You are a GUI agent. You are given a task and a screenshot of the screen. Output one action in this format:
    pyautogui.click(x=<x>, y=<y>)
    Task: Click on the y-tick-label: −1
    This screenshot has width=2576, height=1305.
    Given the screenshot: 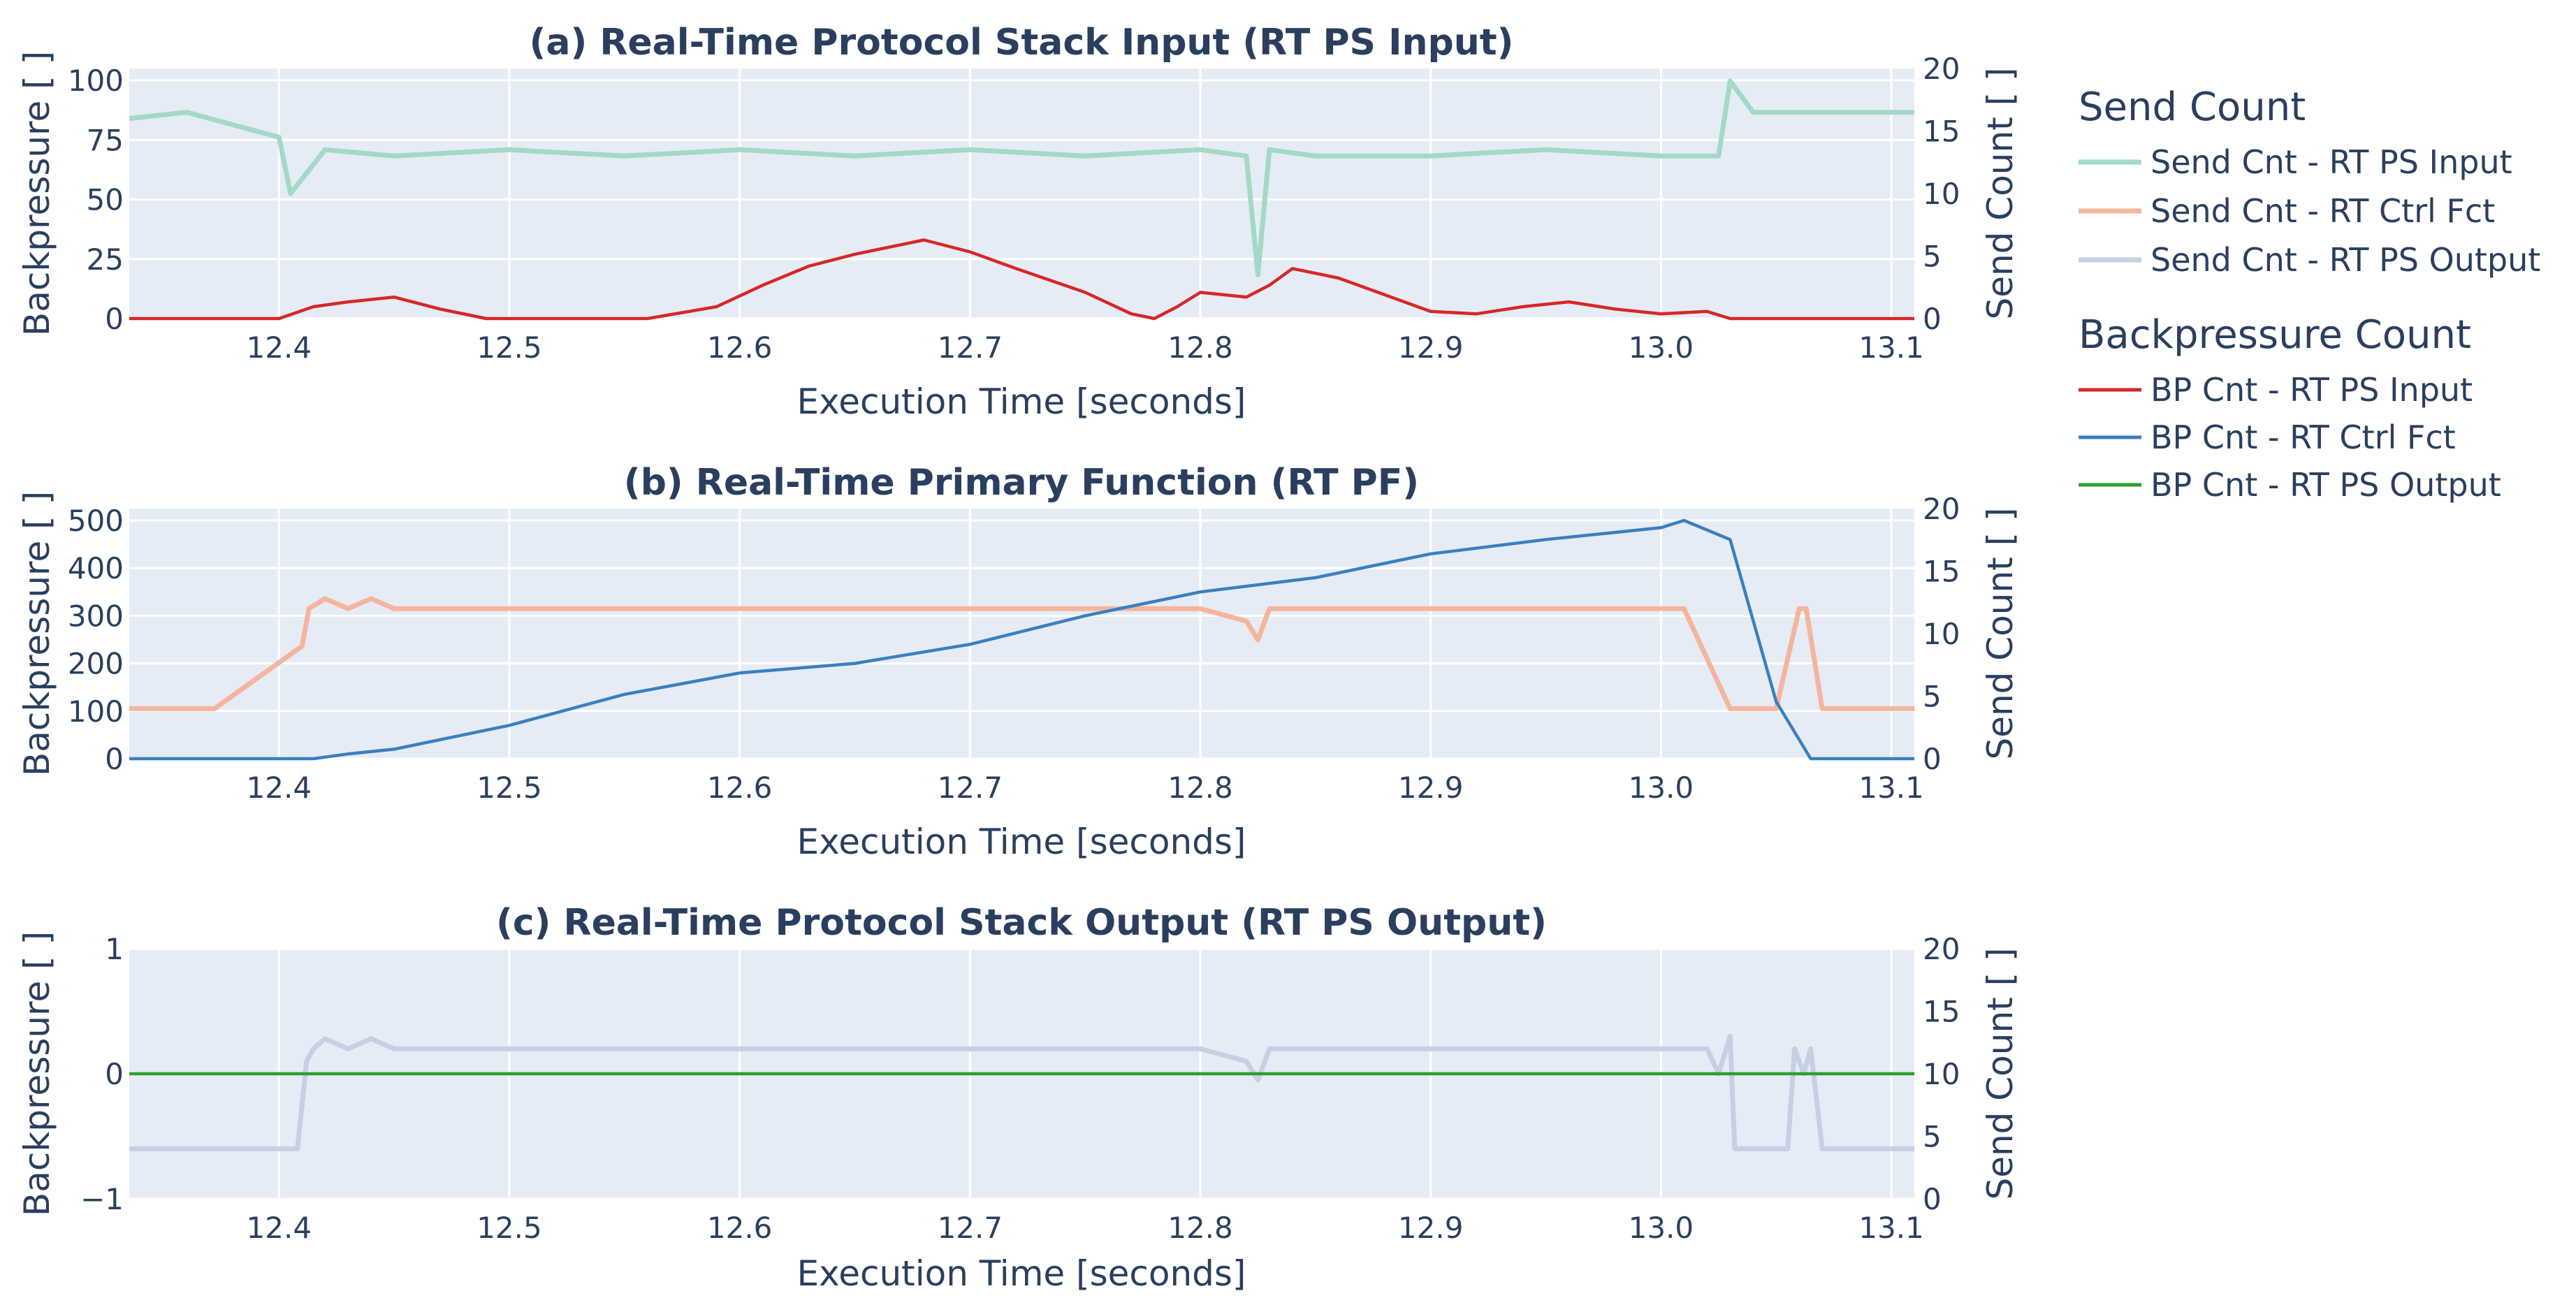 What is the action you would take?
    pyautogui.click(x=102, y=1199)
    